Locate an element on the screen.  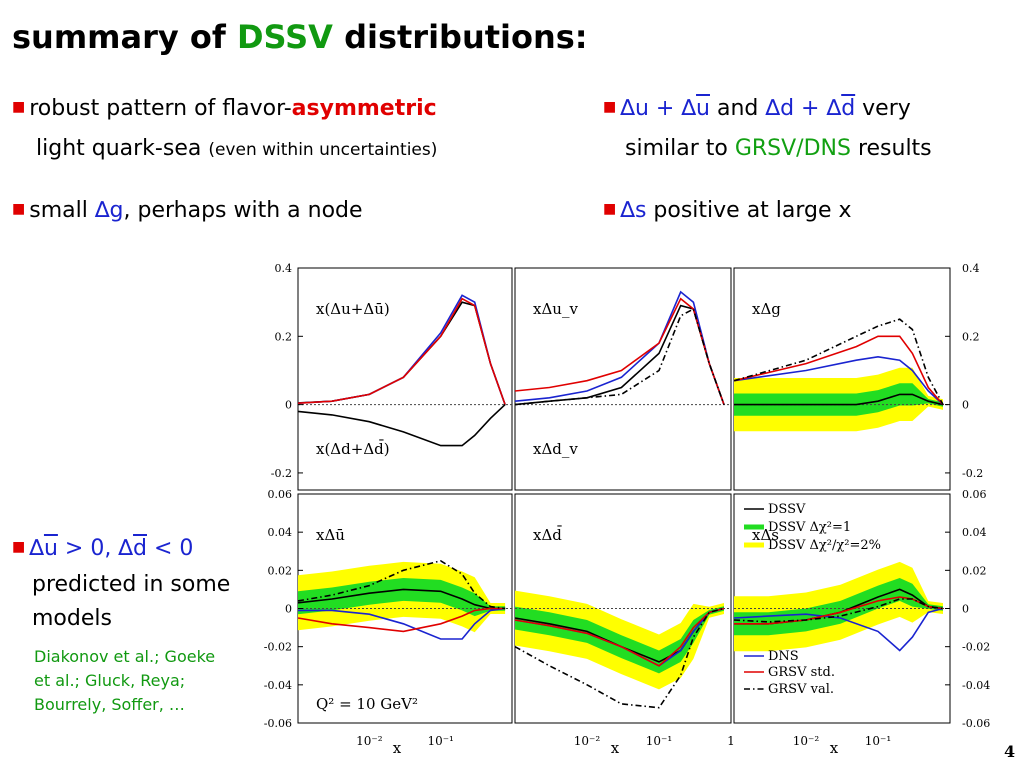
series-line-dssv-bottom-left is located at coordinates (401, 599).